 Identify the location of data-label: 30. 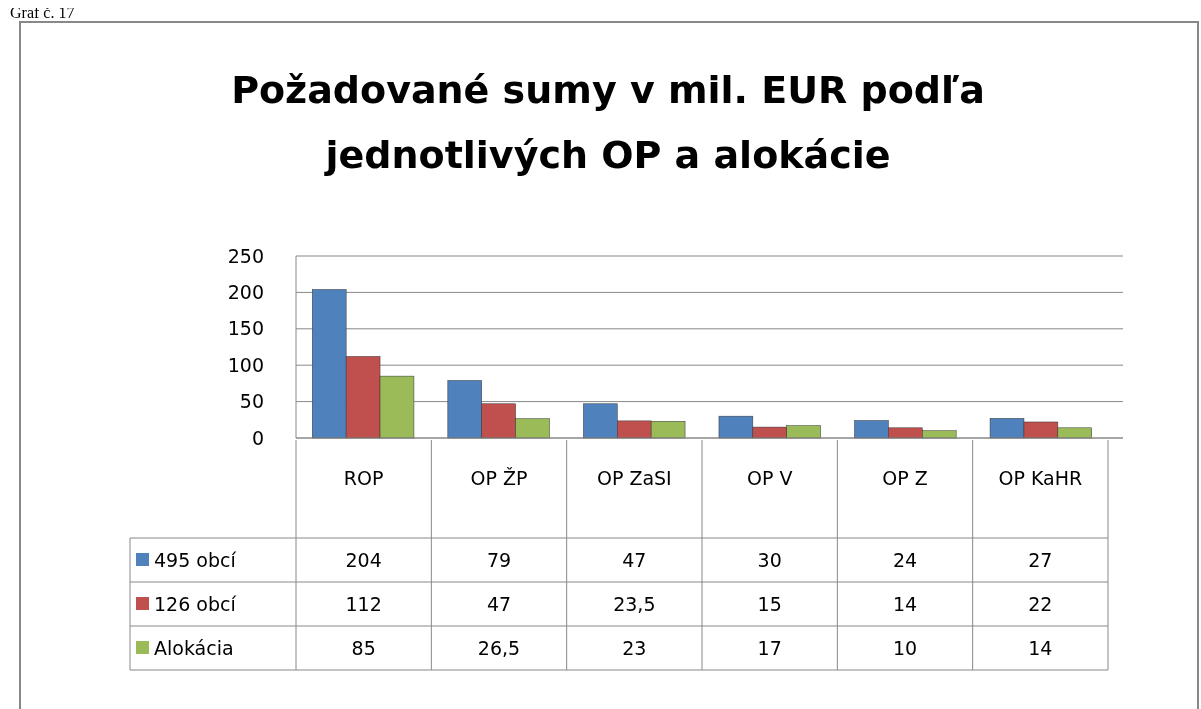
(769, 559).